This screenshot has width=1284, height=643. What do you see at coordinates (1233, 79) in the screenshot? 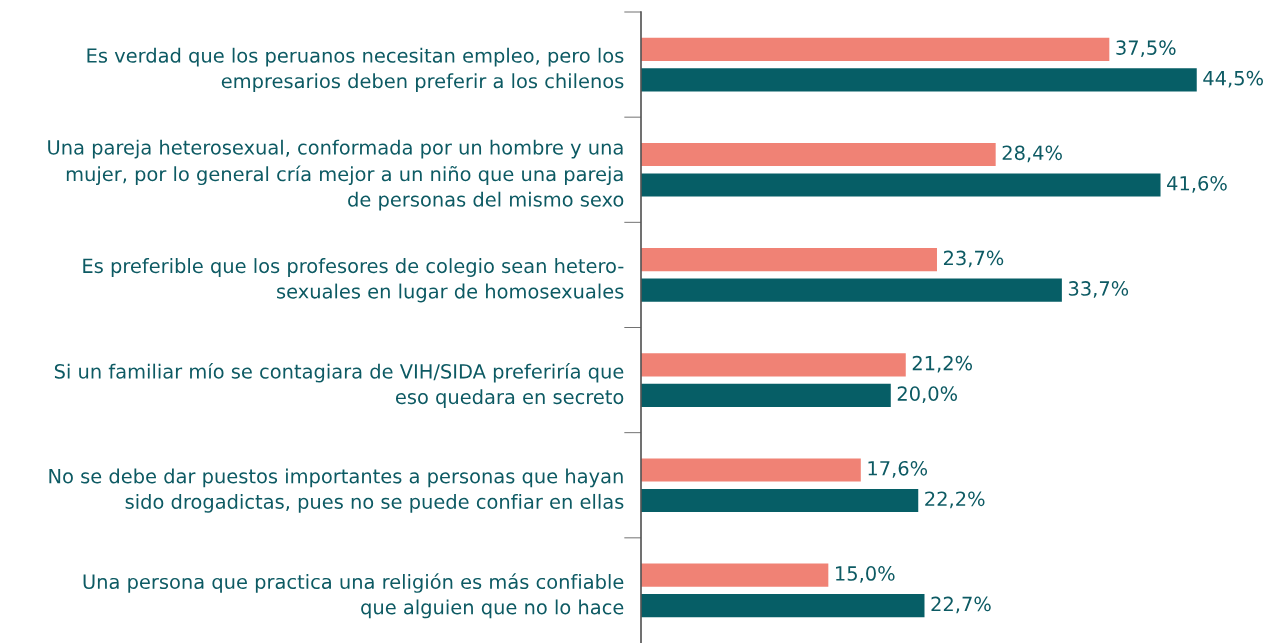
I see `data-label: 44,5%` at bounding box center [1233, 79].